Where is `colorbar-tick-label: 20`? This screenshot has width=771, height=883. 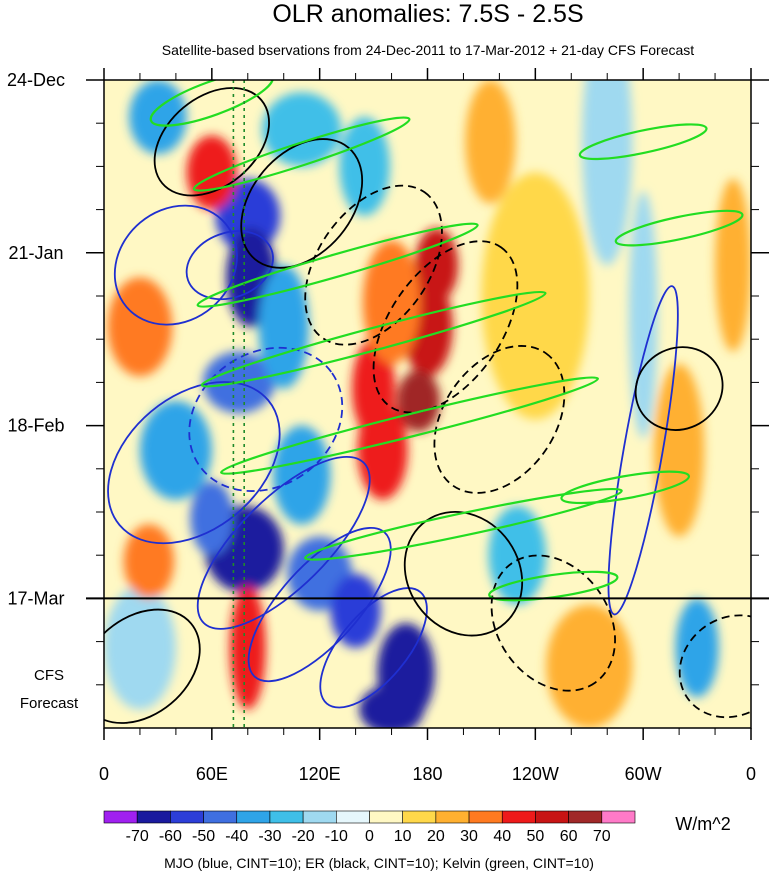
colorbar-tick-label: 20 is located at coordinates (436, 836).